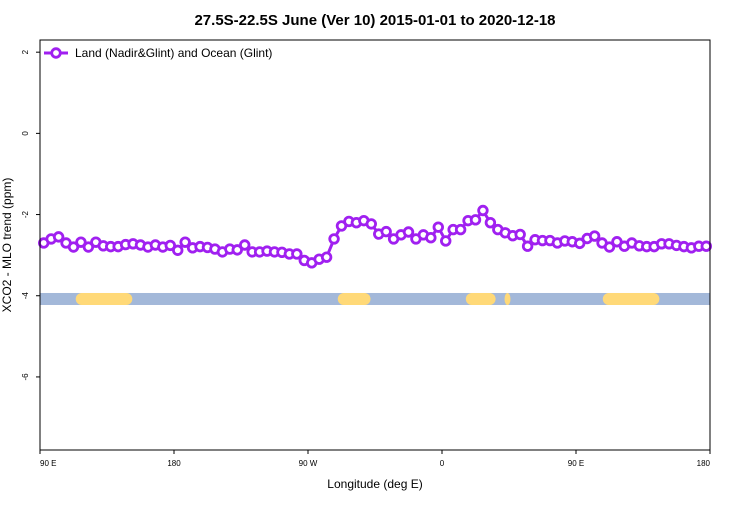  I want to click on ocean-bar, so click(375, 298).